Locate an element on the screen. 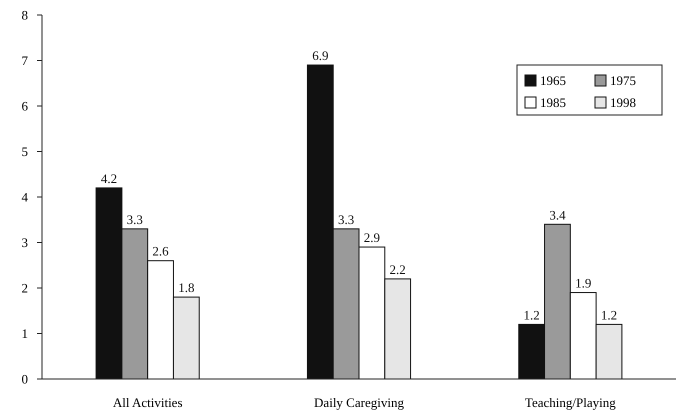 Image resolution: width=684 pixels, height=418 pixels. data-label: 1.9 is located at coordinates (583, 283).